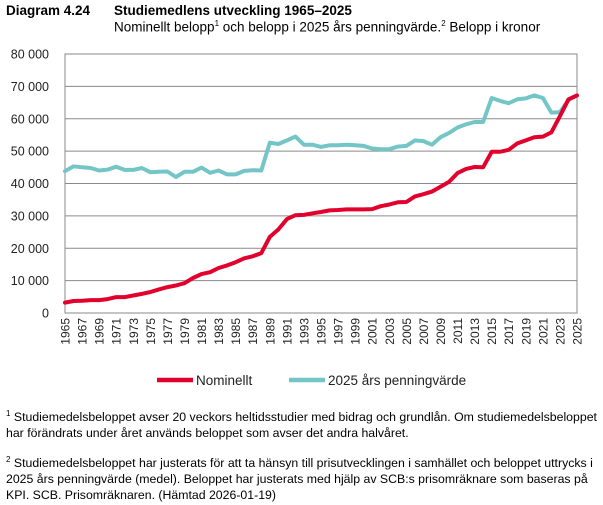 The width and height of the screenshot is (603, 505). Describe the element at coordinates (30, 184) in the screenshot. I see `y-tick-label: 40 000` at that location.